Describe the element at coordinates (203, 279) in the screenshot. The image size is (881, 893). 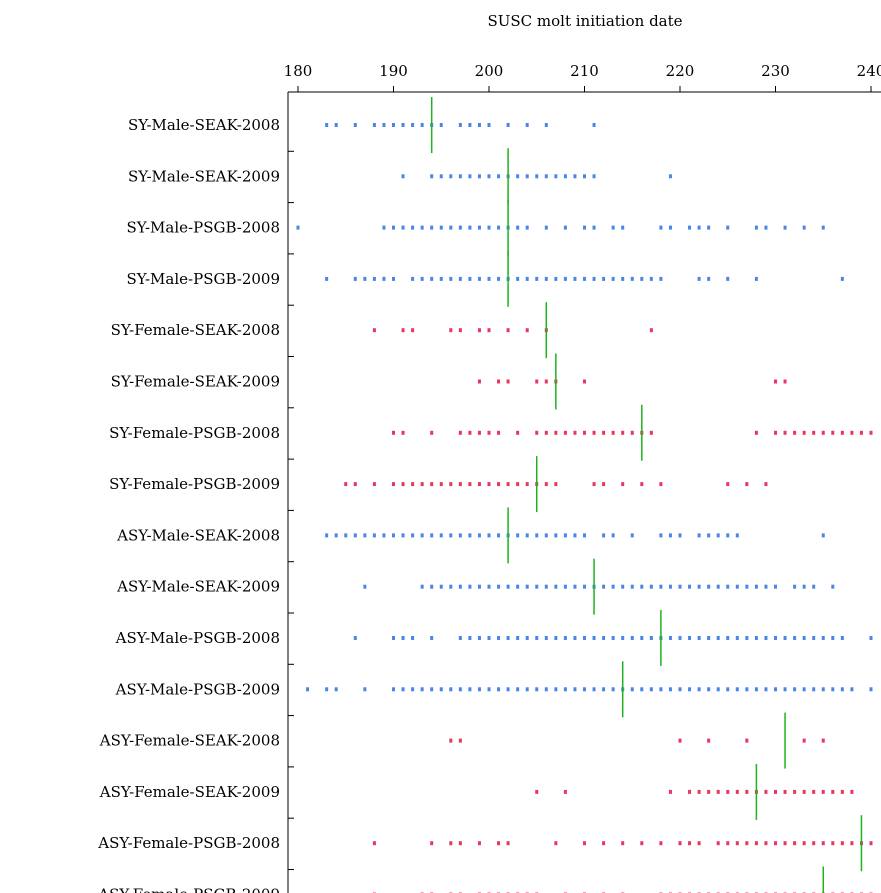
I see `category-label: SY-Male-PSGB-2009` at that location.